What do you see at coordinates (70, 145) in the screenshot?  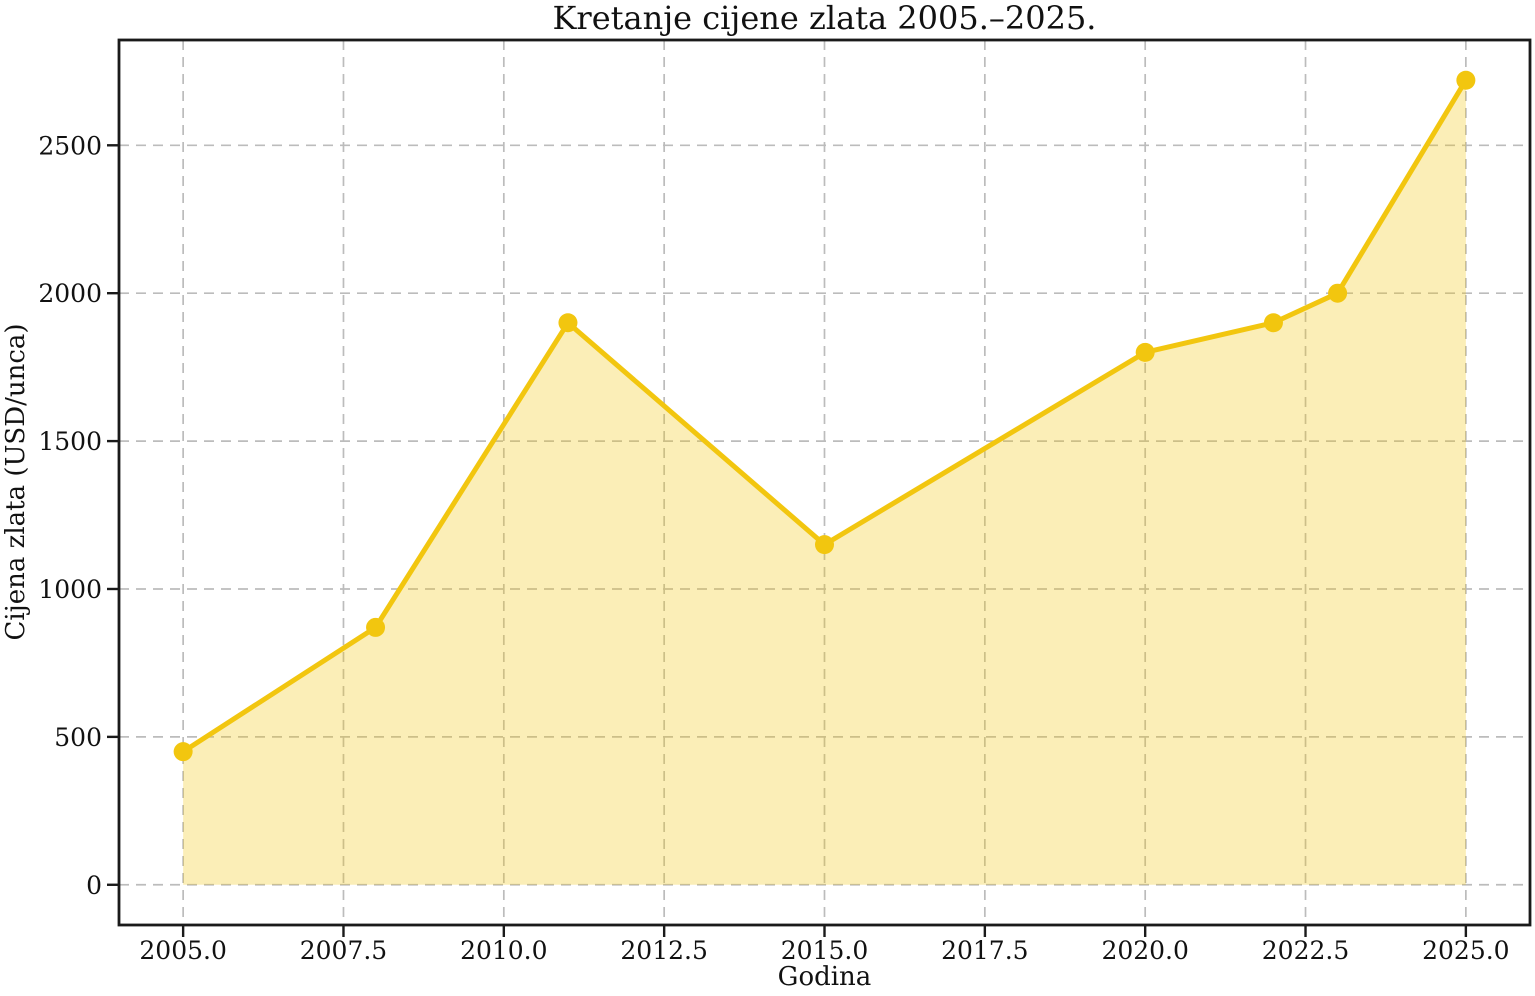 I see `y-tick-label: 2500` at bounding box center [70, 145].